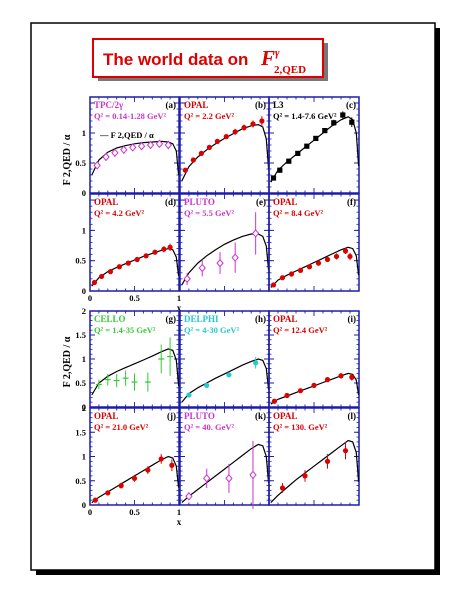 The height and width of the screenshot is (594, 459). Describe the element at coordinates (201, 319) in the screenshot. I see `experiment-label: DELPHI` at that location.